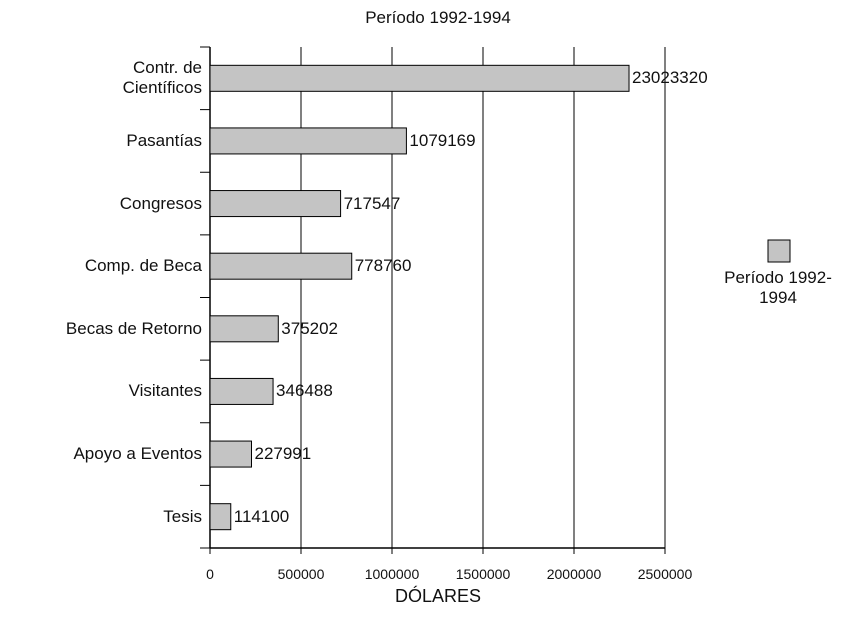 The image size is (843, 635). What do you see at coordinates (210, 574) in the screenshot?
I see `x-tick-label: 0` at bounding box center [210, 574].